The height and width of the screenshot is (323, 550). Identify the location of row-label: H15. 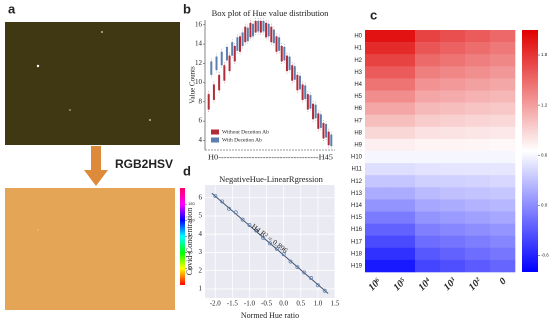
(357, 218).